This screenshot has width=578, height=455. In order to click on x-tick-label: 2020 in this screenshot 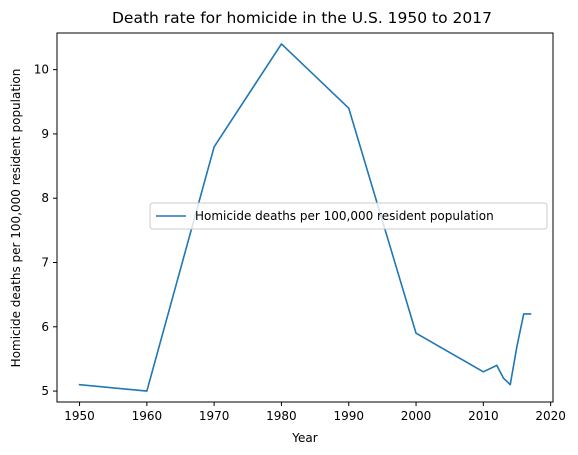, I will do `click(550, 416)`.